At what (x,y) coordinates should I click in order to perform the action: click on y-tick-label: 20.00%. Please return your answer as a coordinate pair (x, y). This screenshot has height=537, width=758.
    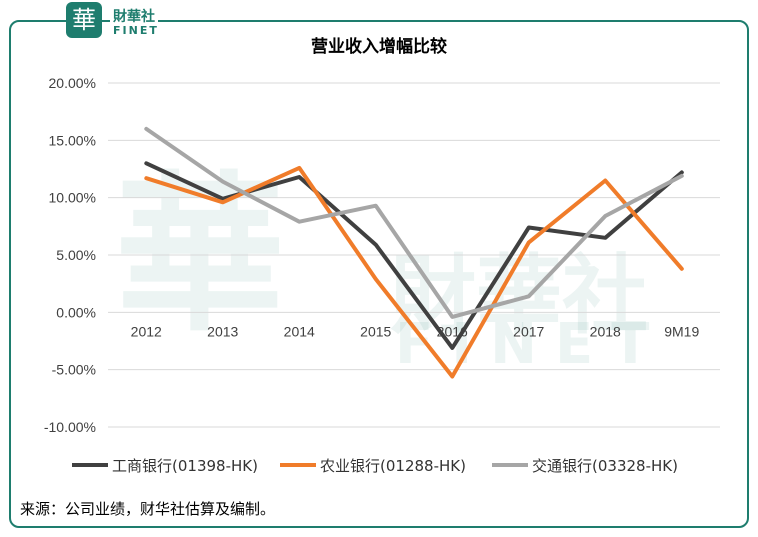
    Looking at the image, I should click on (72, 83).